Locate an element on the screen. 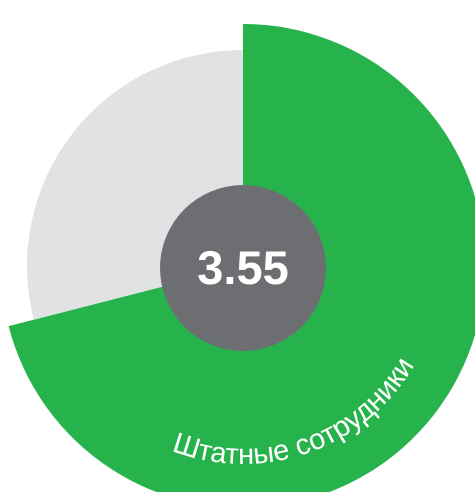 This screenshot has width=475, height=492. center-label: 3.55 is located at coordinates (242, 267).